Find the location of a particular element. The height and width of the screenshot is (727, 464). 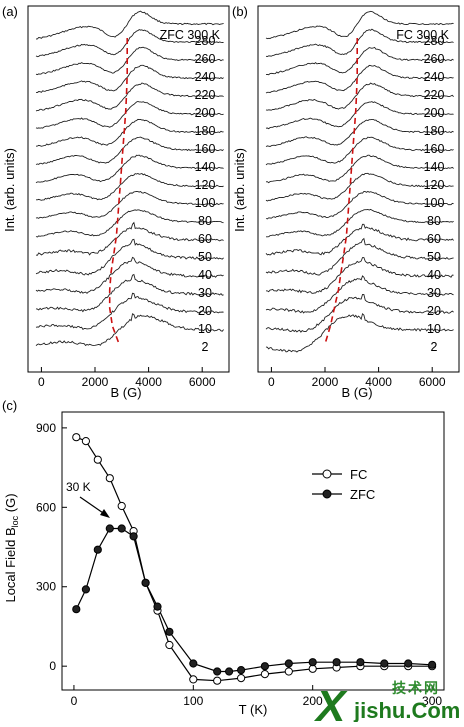

series-zfc-point-160K is located at coordinates (264, 666).